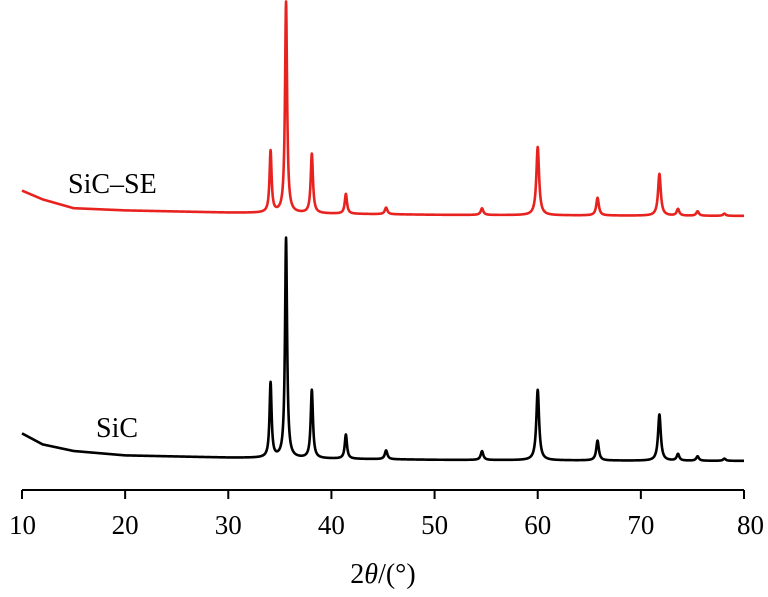 Image resolution: width=768 pixels, height=597 pixels. I want to click on series-label-sic: SiC, so click(117, 428).